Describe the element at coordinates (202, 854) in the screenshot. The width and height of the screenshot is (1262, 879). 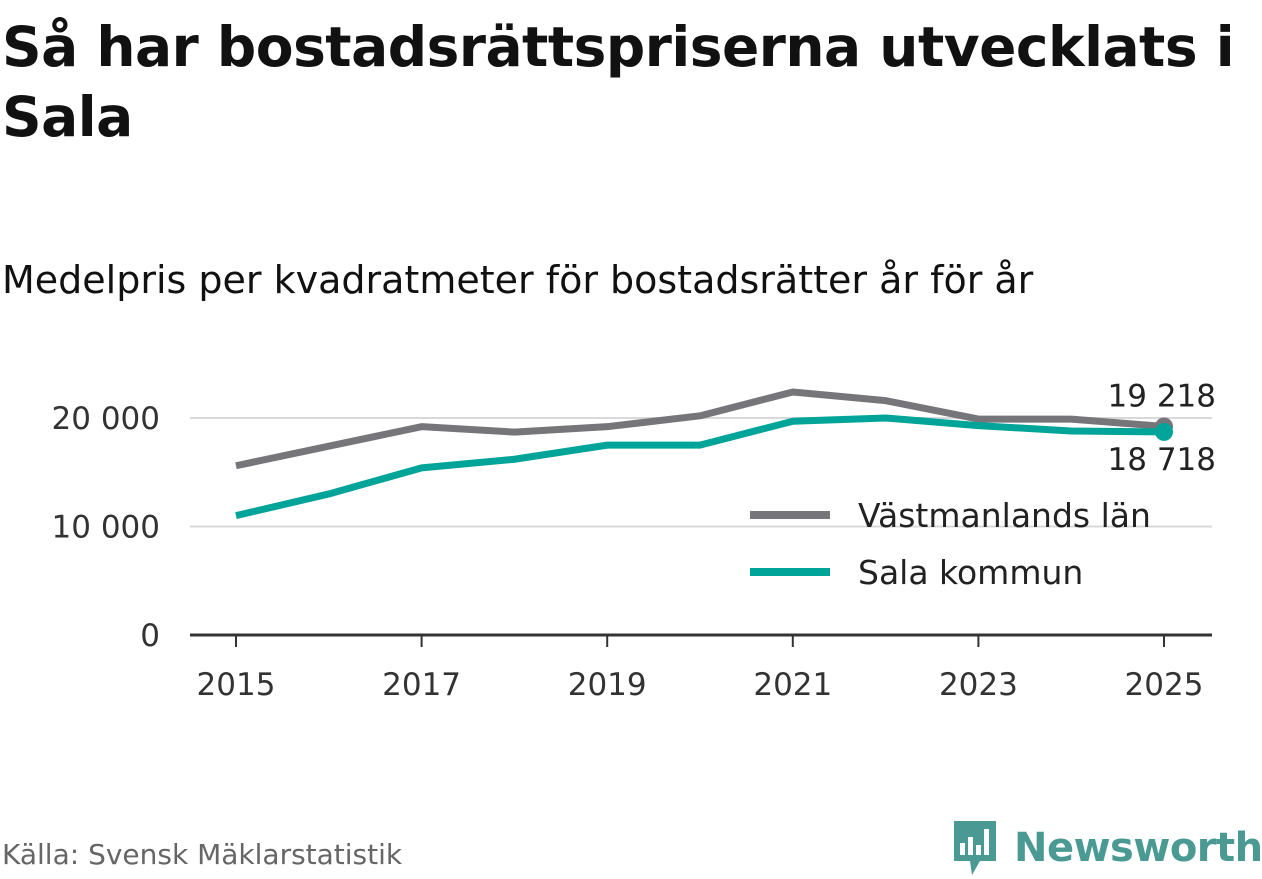
I see `source-note: Källa: Svensk Mäklarstatistik` at that location.